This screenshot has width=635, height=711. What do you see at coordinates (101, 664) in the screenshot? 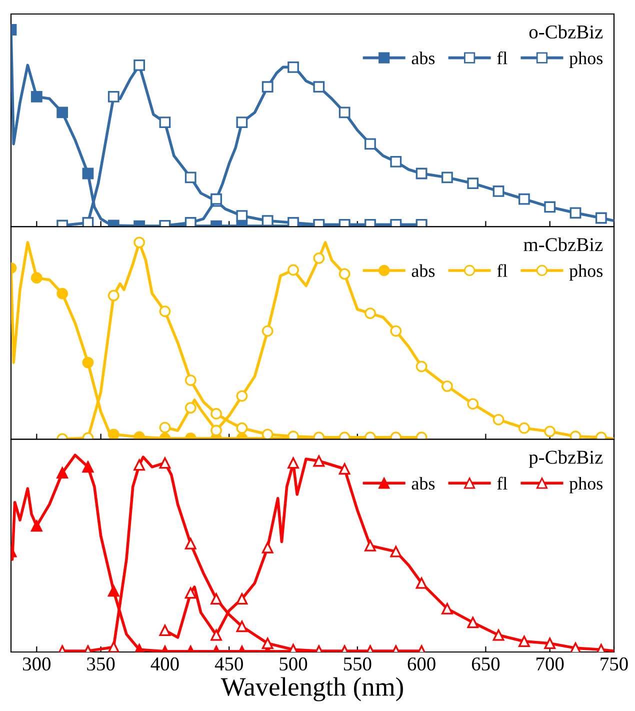
I see `x-tick-label: 350` at bounding box center [101, 664].